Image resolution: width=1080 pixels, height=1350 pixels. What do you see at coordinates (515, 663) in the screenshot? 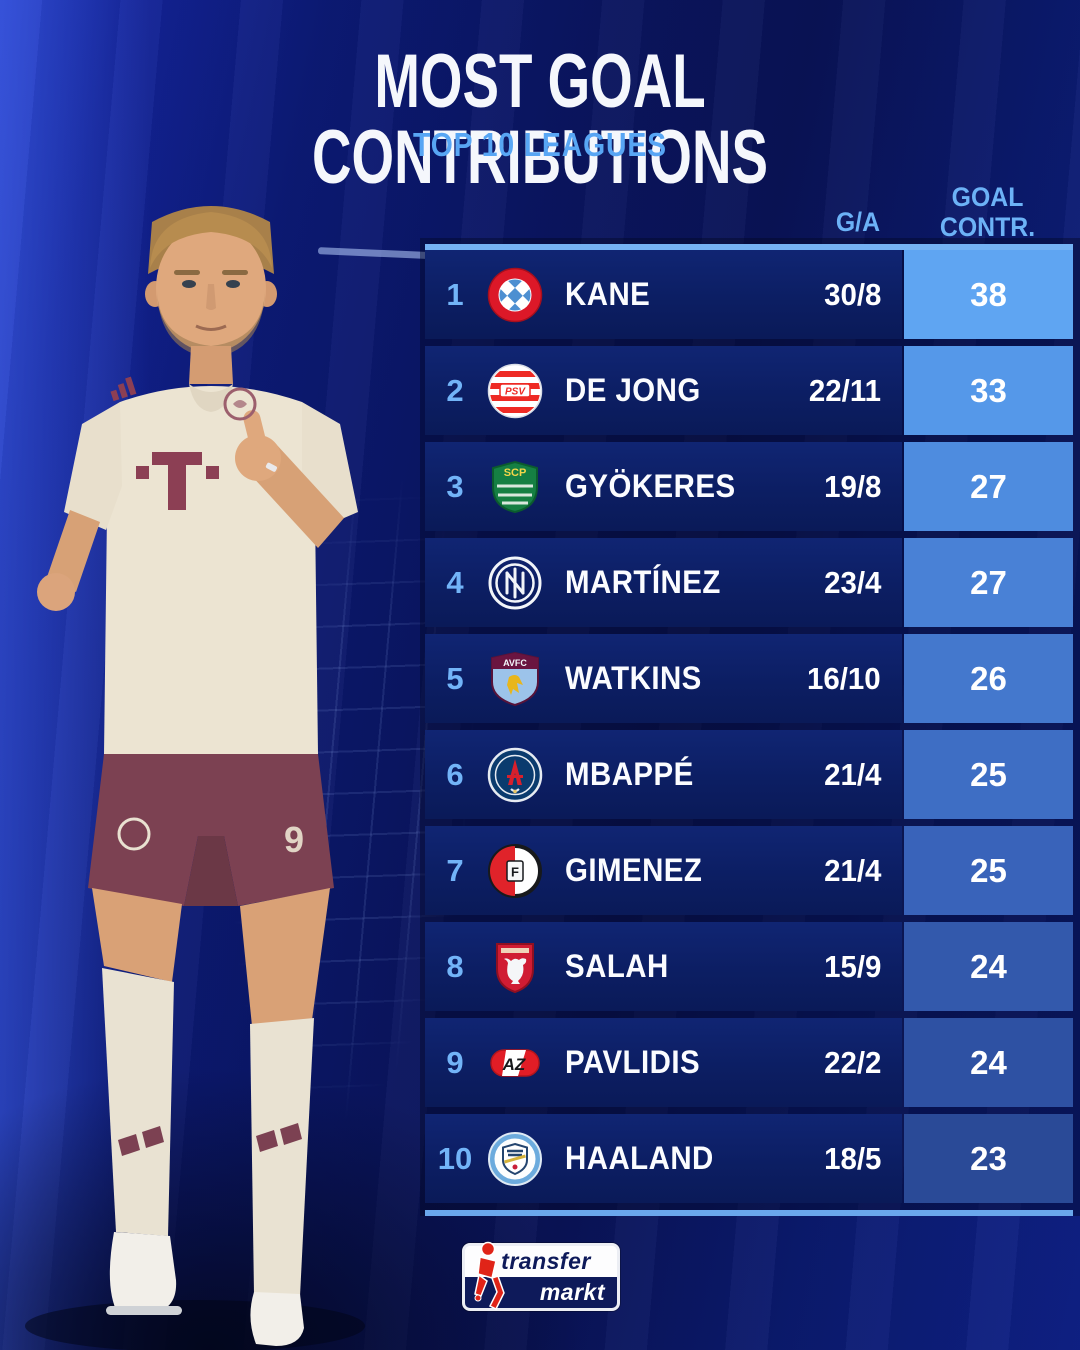
I see `svg-text: AVFC` at bounding box center [515, 663].